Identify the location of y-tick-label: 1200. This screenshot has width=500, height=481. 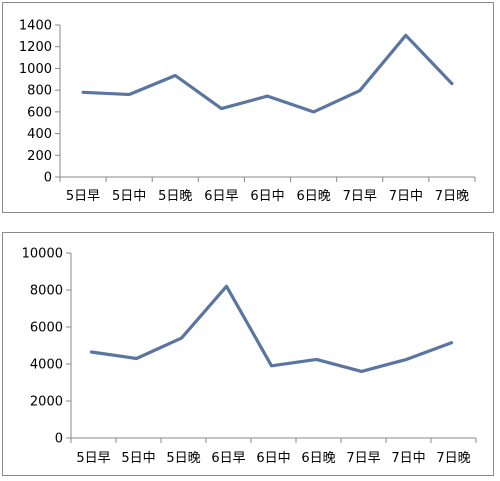
(35, 47).